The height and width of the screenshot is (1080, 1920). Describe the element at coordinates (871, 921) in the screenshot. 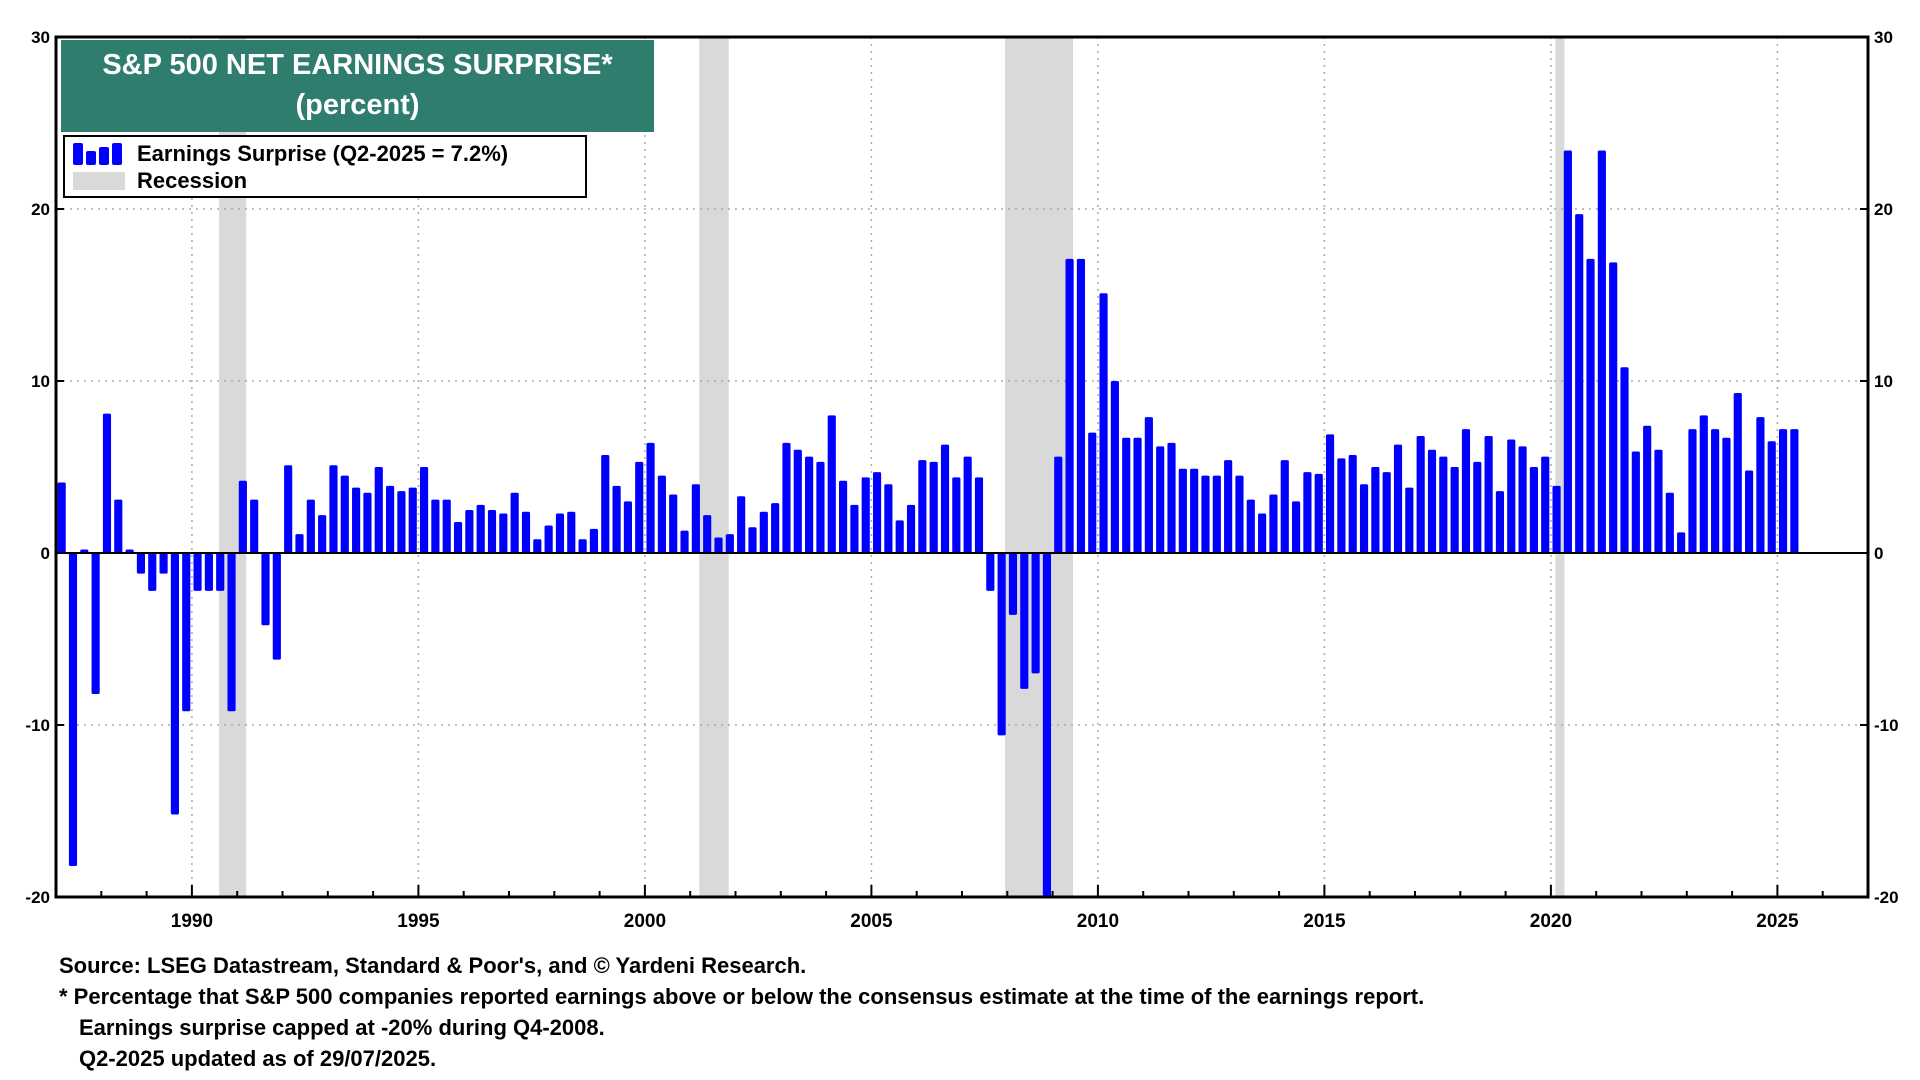

I see `x-tick-label: 2005` at that location.